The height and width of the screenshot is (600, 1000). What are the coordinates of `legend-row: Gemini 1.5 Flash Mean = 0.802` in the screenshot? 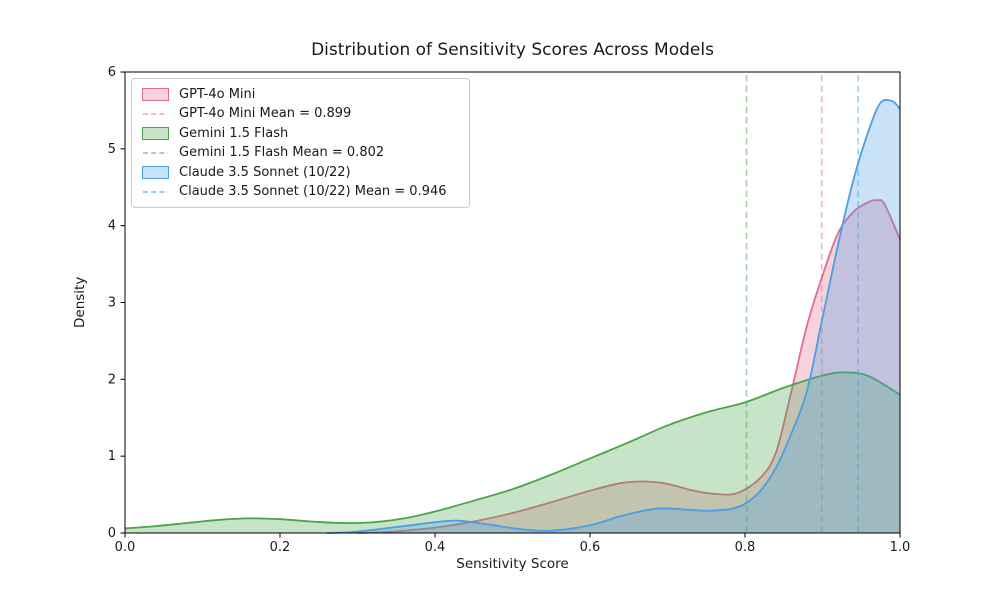 It's located at (300, 152).